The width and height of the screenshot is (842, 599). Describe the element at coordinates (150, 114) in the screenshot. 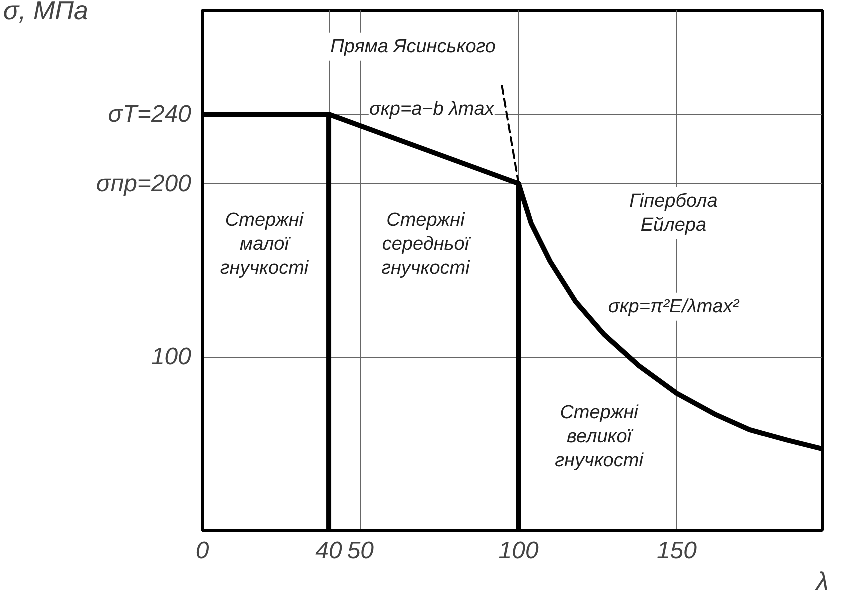

I see `y-tick-label: σT=240` at that location.